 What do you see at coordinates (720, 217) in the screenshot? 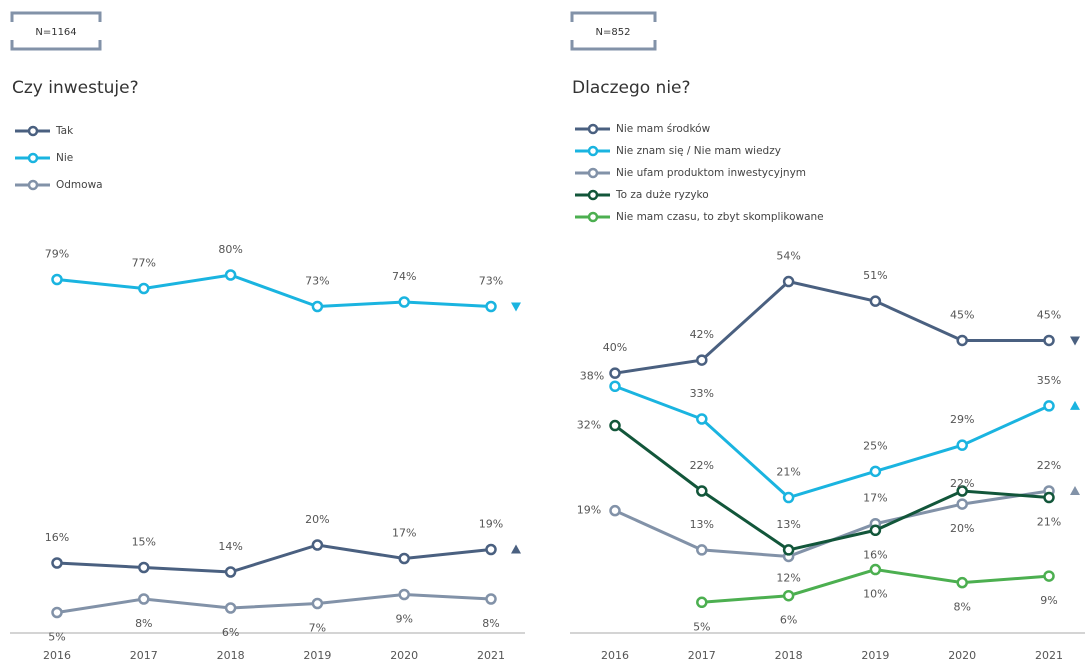
I see `legend-label: Nie mam czasu, to zbyt skomplikowane` at bounding box center [720, 217].